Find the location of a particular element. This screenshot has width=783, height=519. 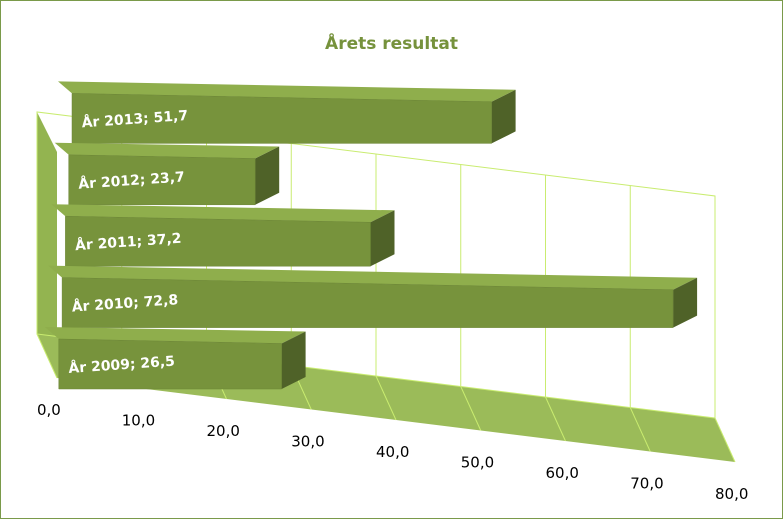

bar-1: År 2009; 26,5 is located at coordinates (175, 358).